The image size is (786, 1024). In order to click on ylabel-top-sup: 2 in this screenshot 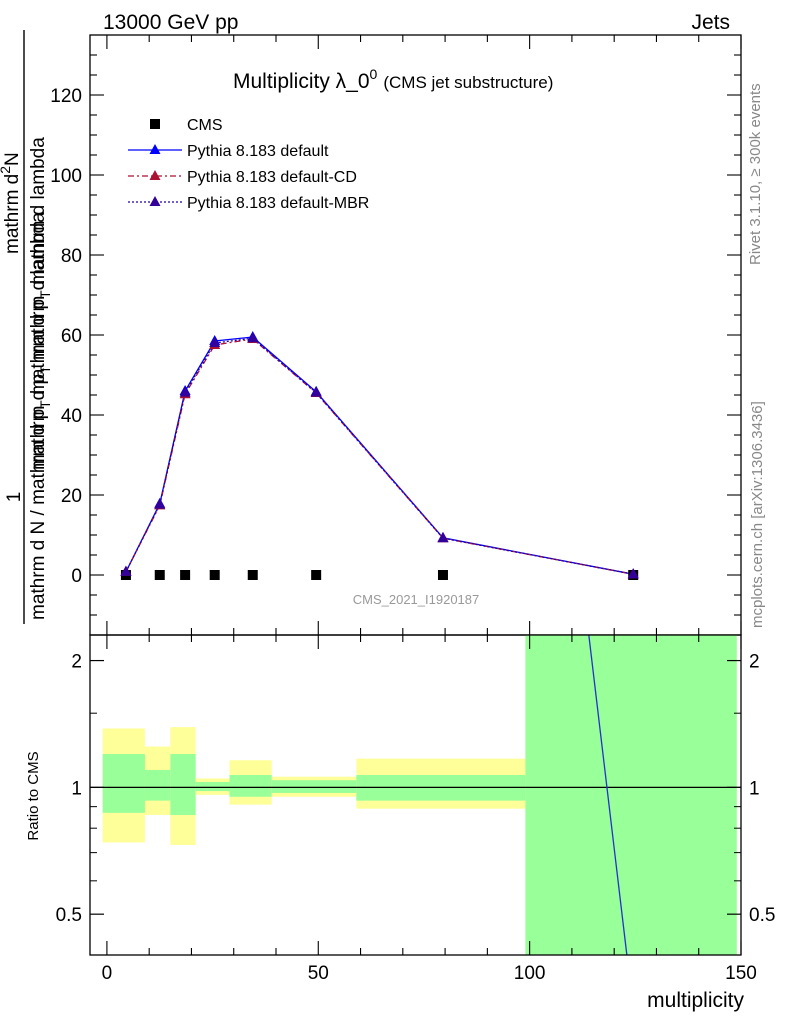, I will do `click(6, 170)`.